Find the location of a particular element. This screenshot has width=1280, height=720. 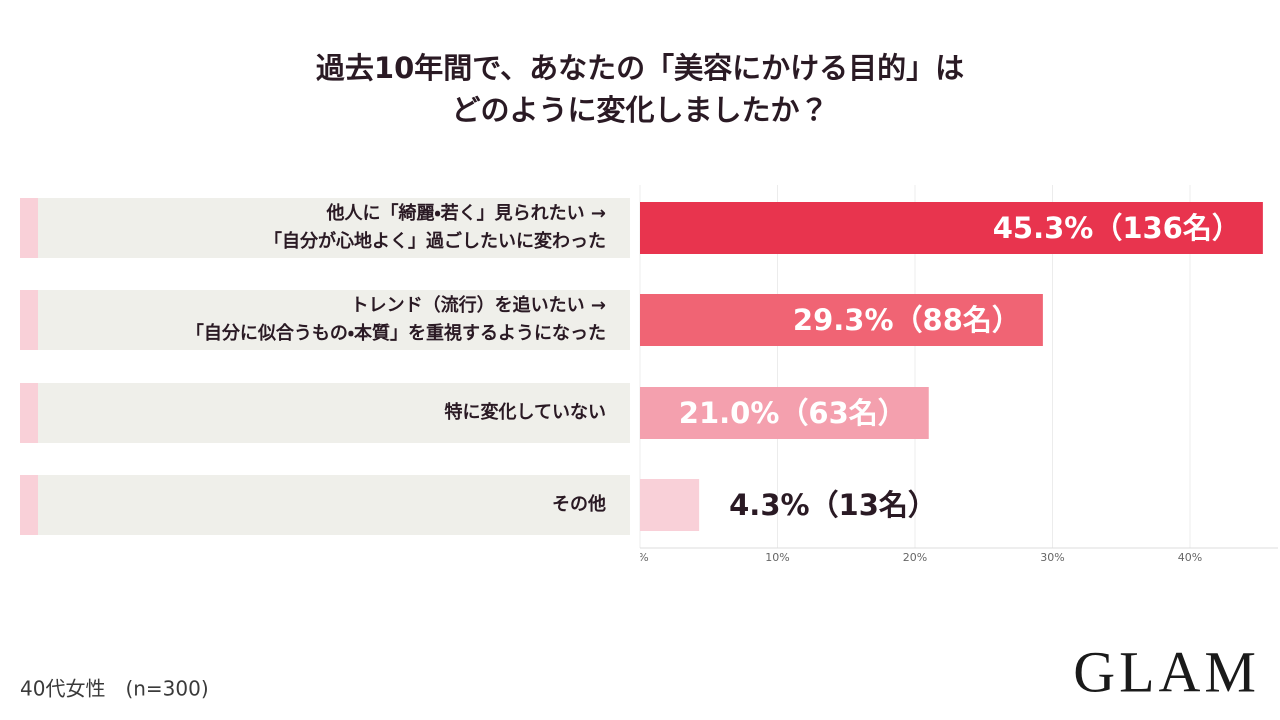

category-label: 特に変化していない is located at coordinates (525, 412).